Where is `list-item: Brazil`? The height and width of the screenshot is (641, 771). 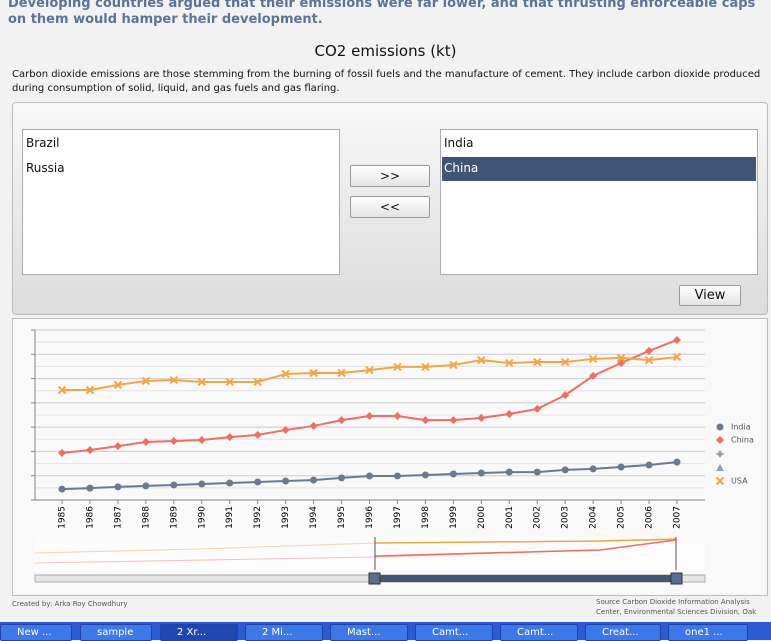
list-item: Brazil is located at coordinates (43, 143).